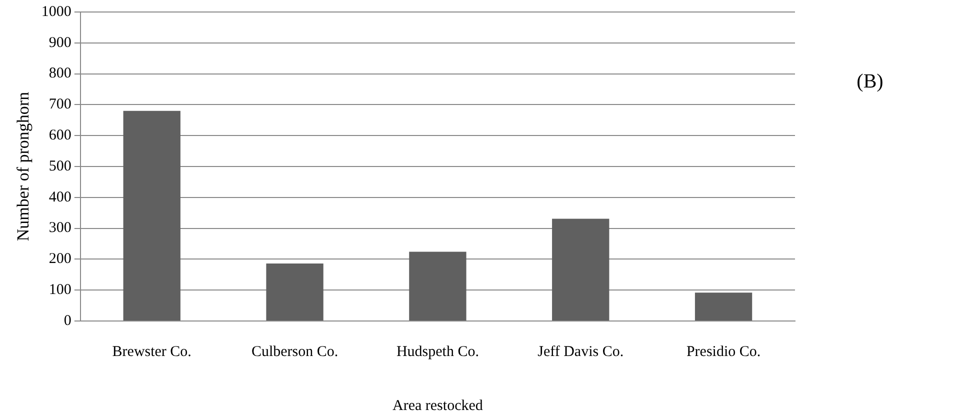 The height and width of the screenshot is (419, 960). Describe the element at coordinates (60, 197) in the screenshot. I see `y-tick-label: 400` at that location.